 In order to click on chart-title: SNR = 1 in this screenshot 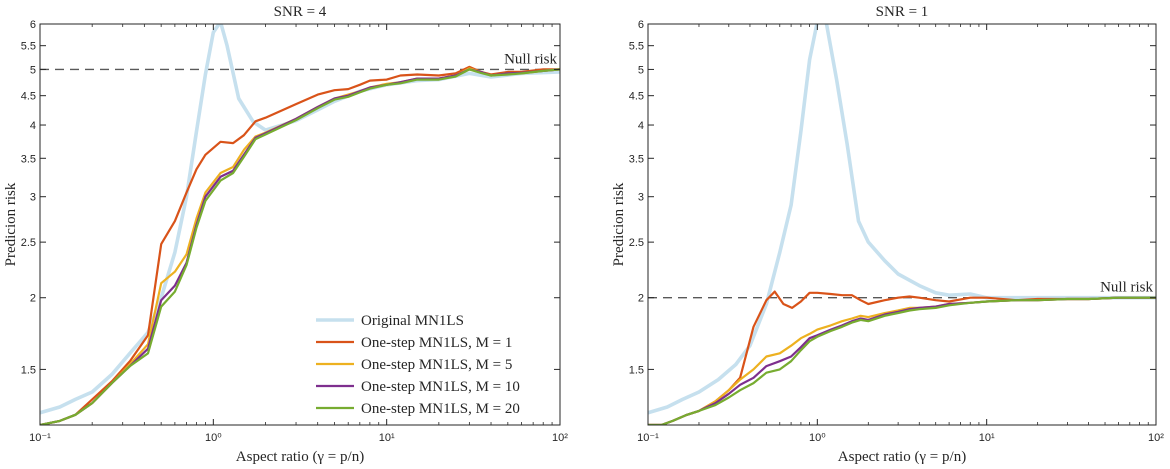, I will do `click(902, 12)`.